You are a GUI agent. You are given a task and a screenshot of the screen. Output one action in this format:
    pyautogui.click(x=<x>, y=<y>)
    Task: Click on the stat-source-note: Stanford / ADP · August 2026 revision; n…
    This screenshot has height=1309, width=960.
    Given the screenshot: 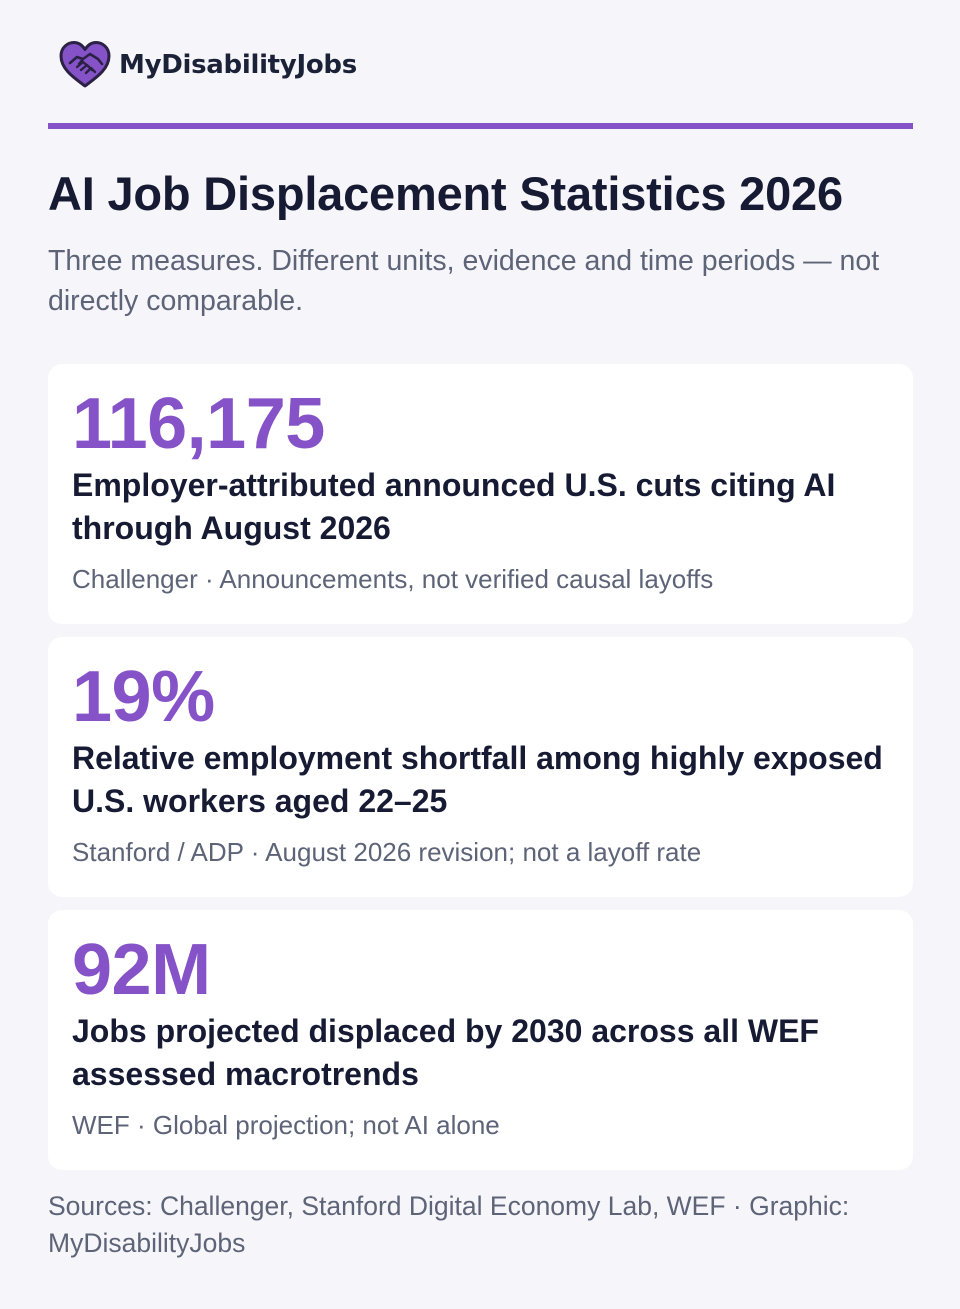 What is the action you would take?
    pyautogui.click(x=387, y=852)
    